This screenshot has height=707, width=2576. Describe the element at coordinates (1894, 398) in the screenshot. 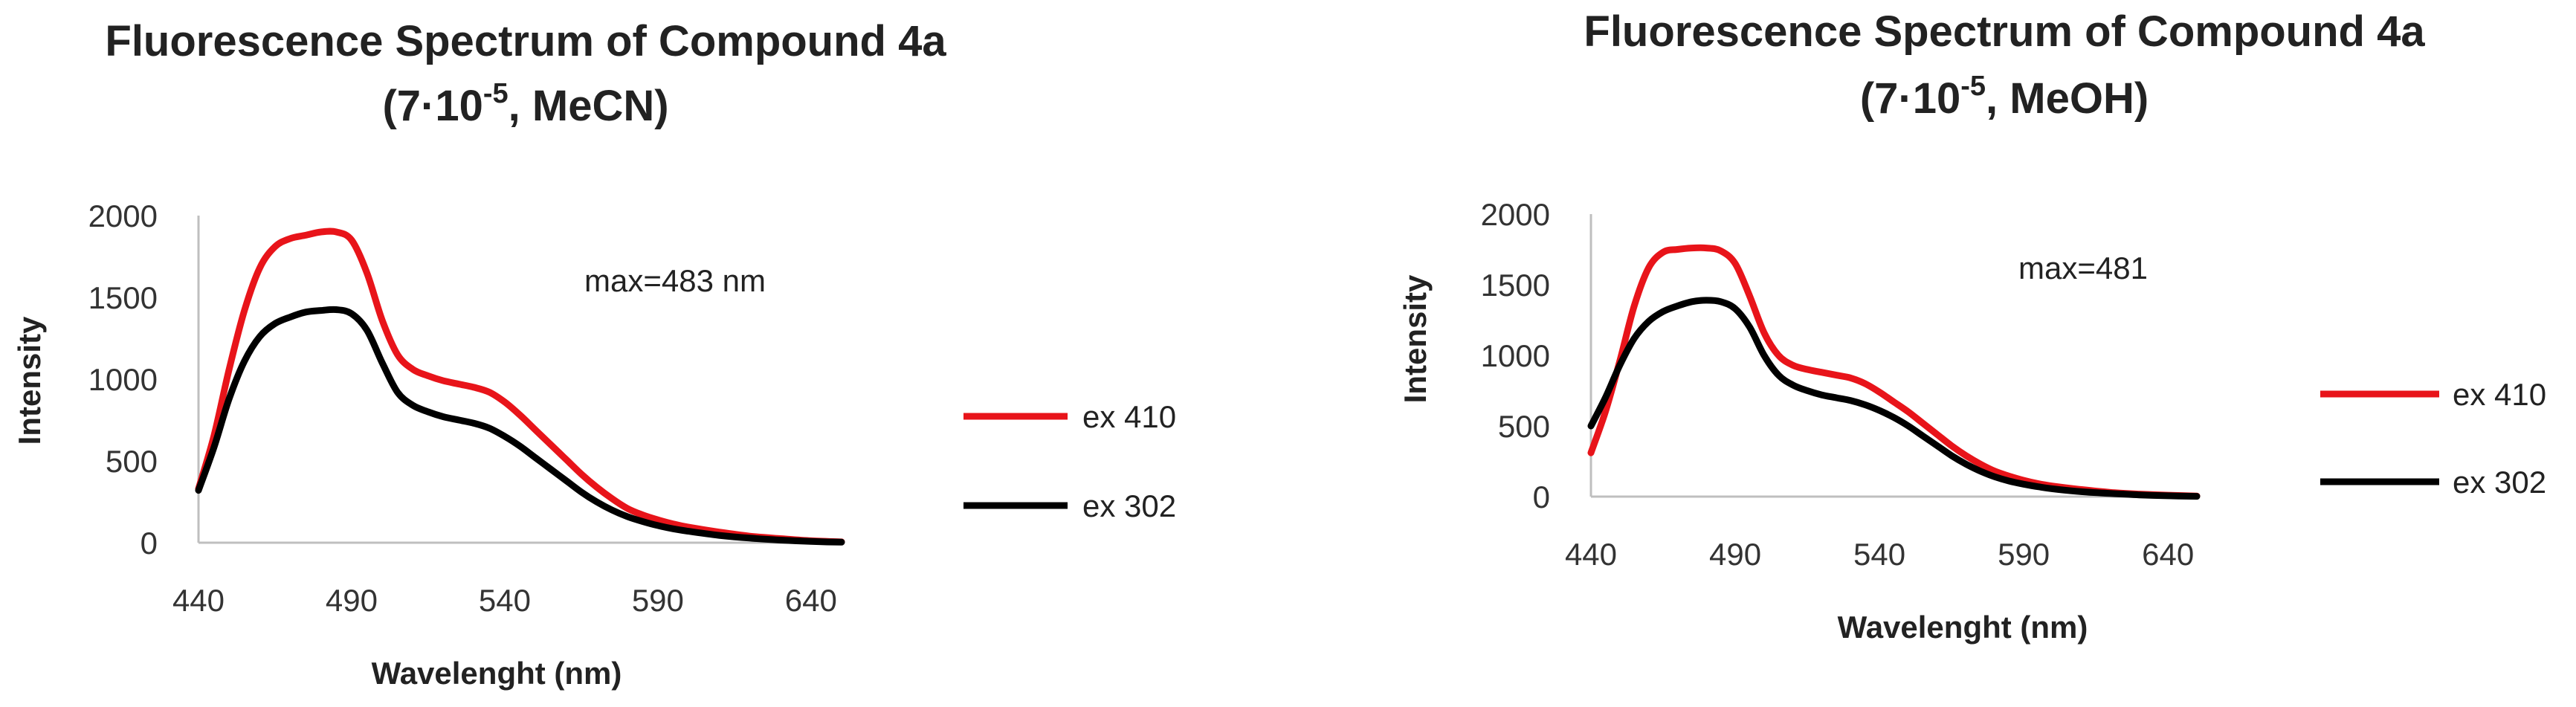

I see `chart-meoh-series-ex302-line` at that location.